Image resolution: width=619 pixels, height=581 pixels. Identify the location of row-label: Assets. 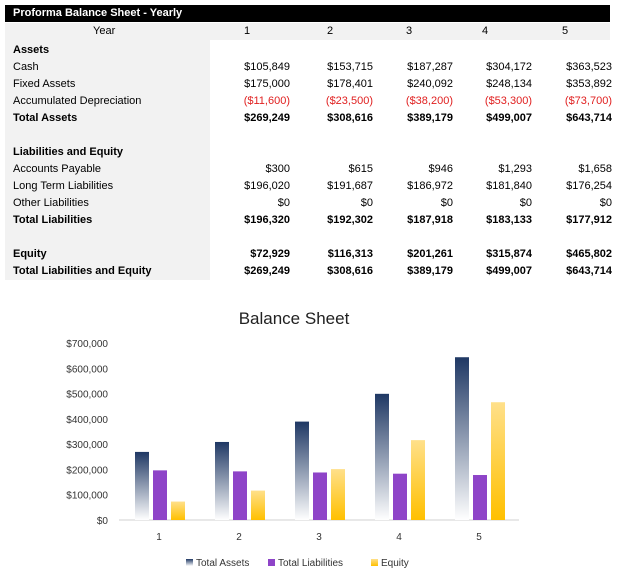
(31, 50).